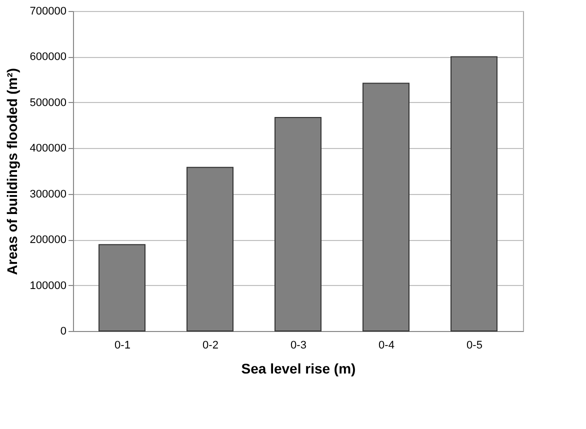 Image resolution: width=586 pixels, height=429 pixels. Describe the element at coordinates (48, 194) in the screenshot. I see `y-tick-label: 300000` at that location.